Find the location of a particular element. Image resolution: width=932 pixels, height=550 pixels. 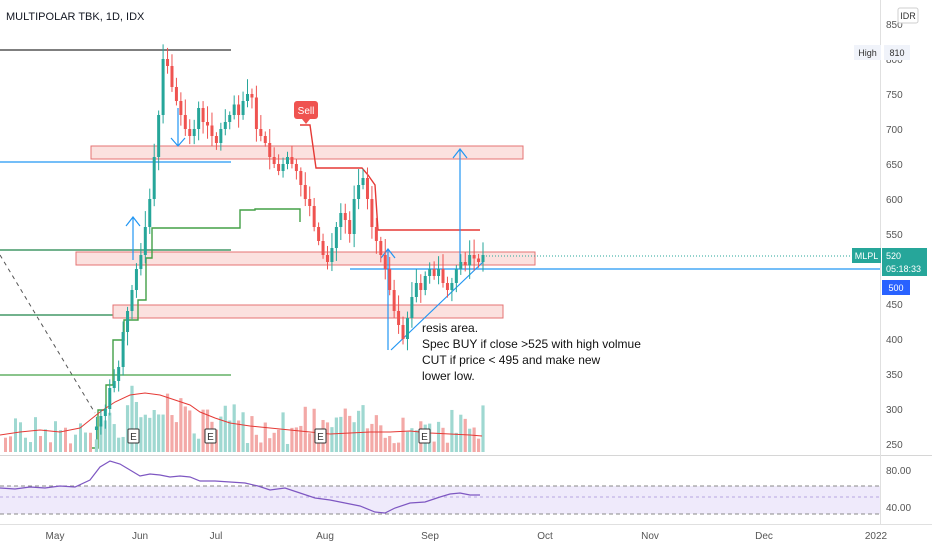

rsi-line is located at coordinates (240, 487).